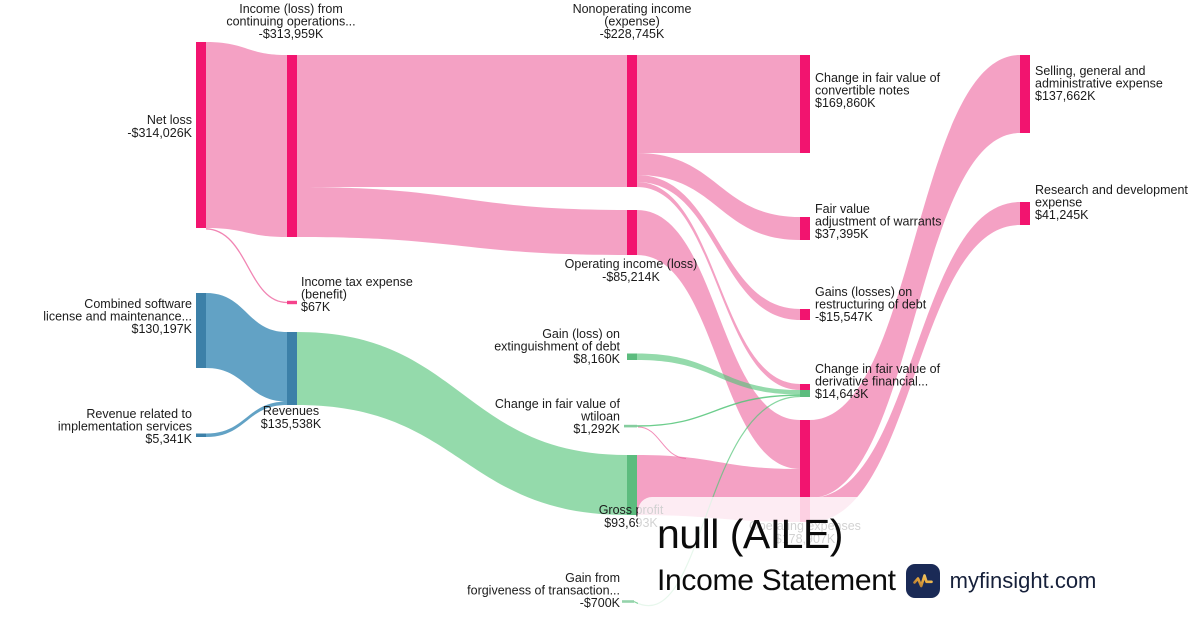  What do you see at coordinates (632, 356) in the screenshot?
I see `node-extinguishment` at bounding box center [632, 356].